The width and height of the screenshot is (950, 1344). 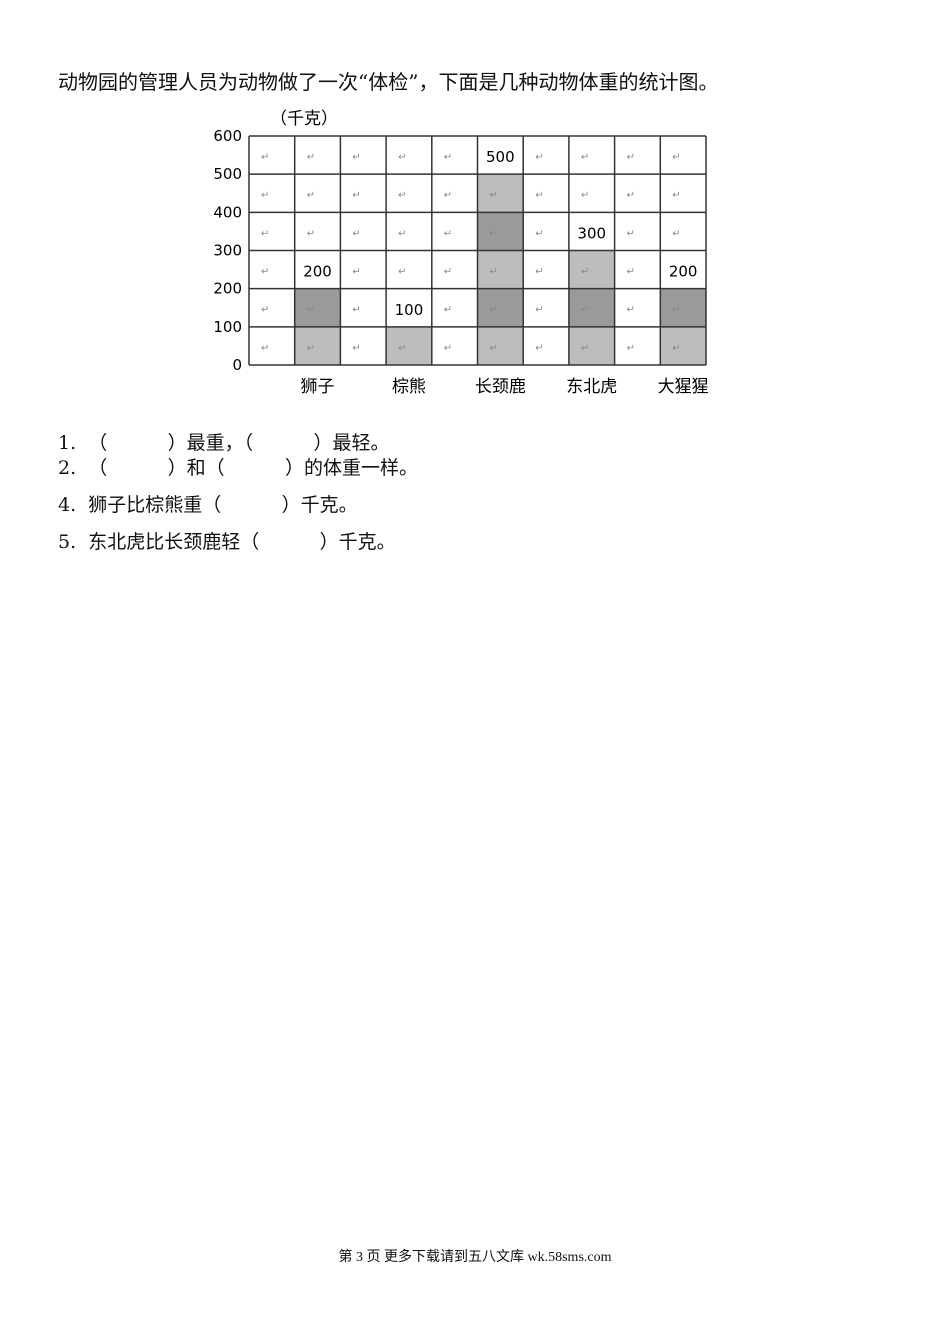 I want to click on category-label: 狮子, so click(x=318, y=387).